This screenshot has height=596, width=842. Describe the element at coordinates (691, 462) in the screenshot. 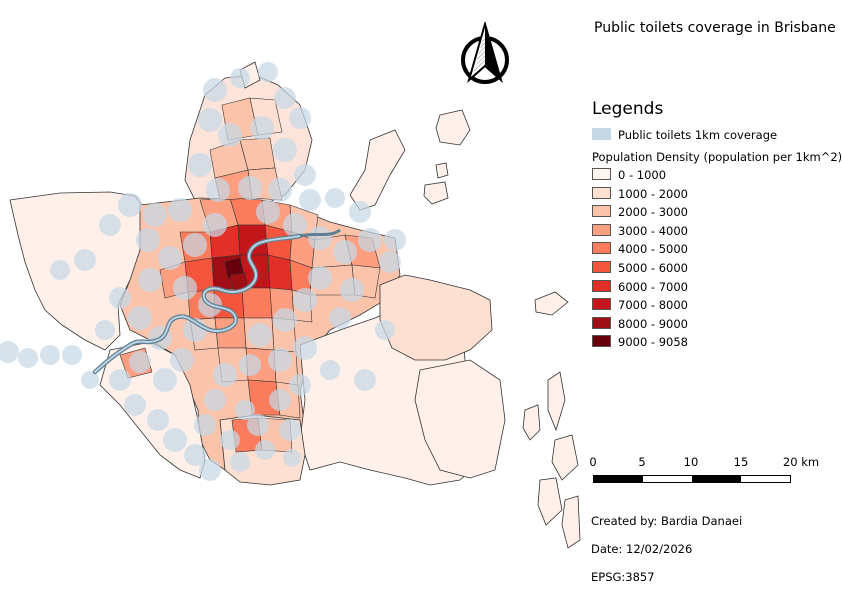

I see `scale-tick-label: 10` at that location.